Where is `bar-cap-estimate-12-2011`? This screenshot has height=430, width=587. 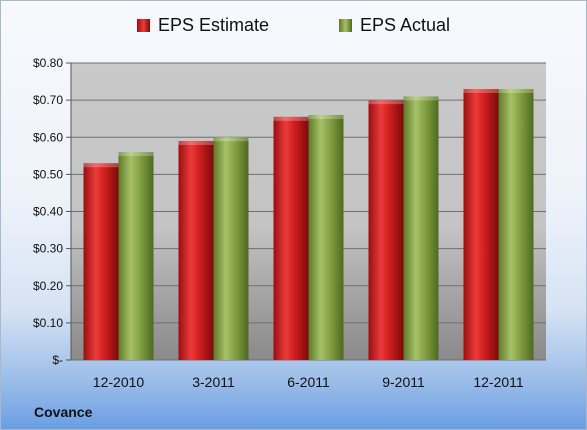
bar-cap-estimate-12-2011 is located at coordinates (481, 90).